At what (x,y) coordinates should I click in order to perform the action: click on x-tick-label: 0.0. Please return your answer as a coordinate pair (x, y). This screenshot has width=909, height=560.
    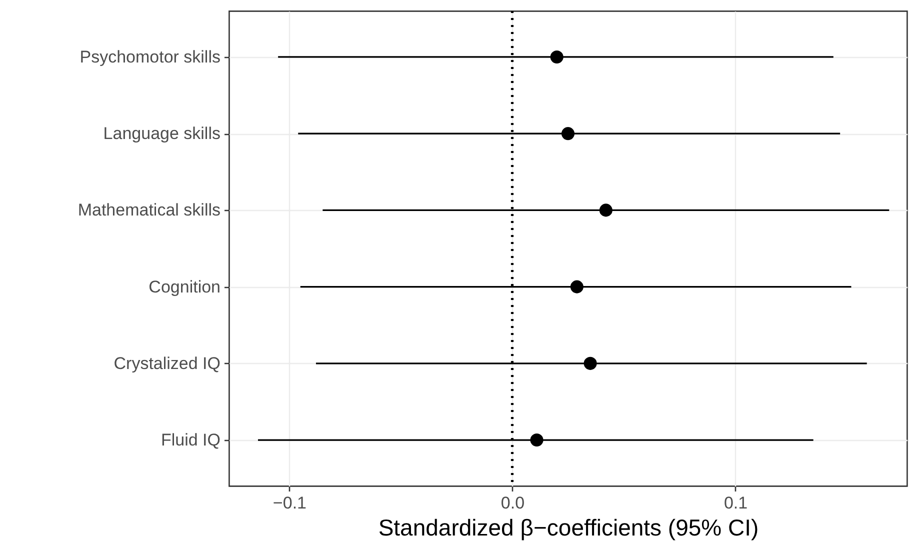
    Looking at the image, I should click on (512, 503).